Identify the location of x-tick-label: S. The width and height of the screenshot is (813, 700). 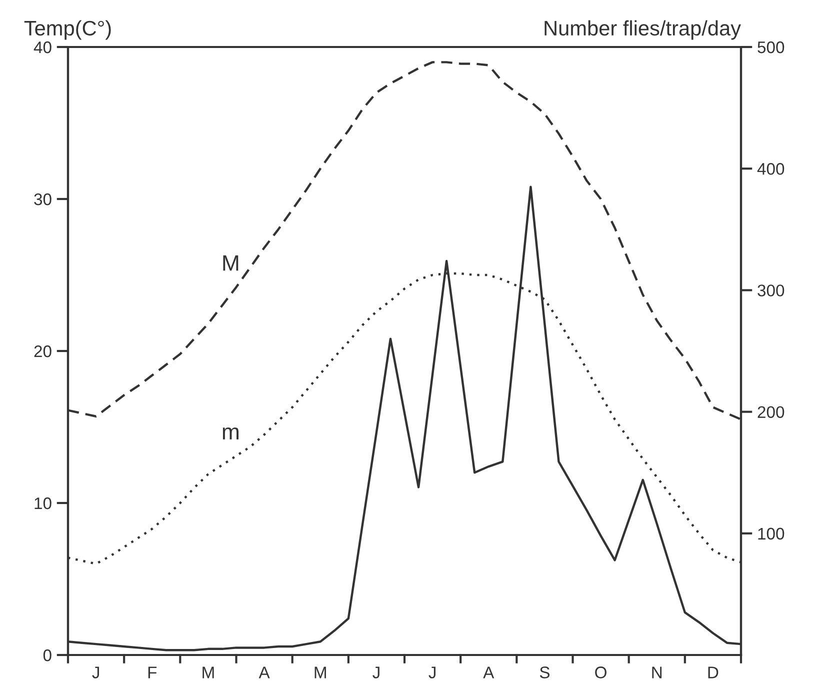
(545, 672).